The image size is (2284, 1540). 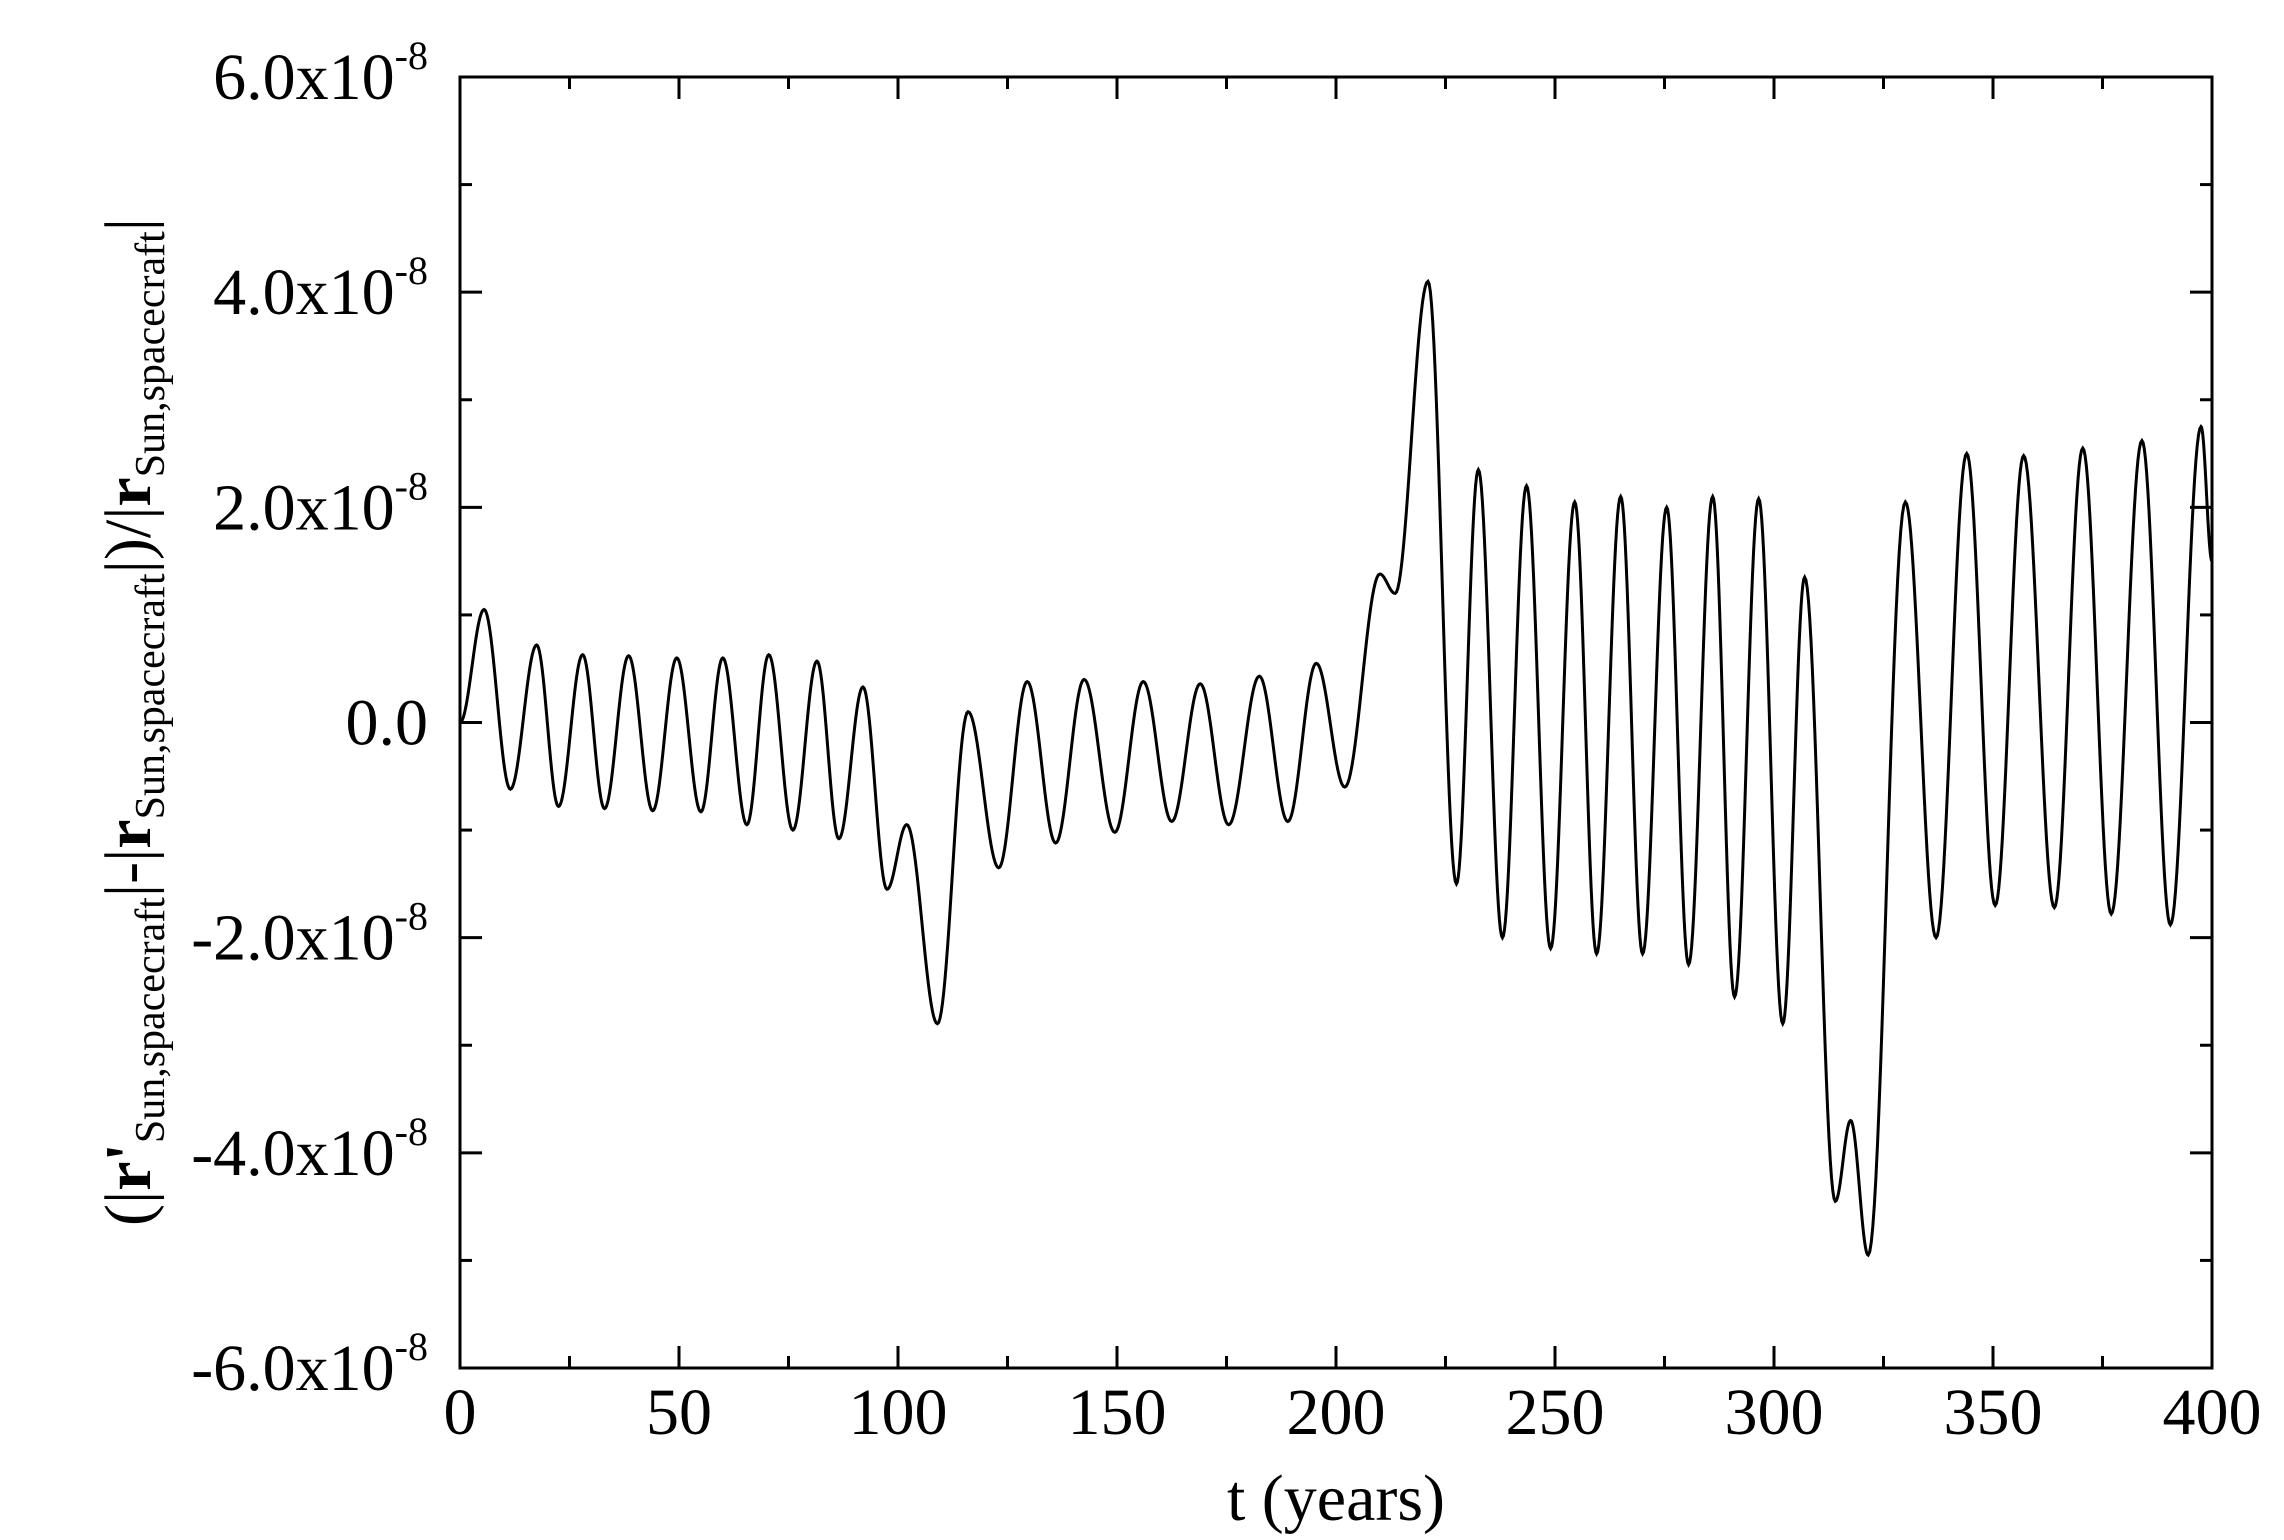 What do you see at coordinates (128, 873) in the screenshot?
I see `y-title-minus: |-|` at bounding box center [128, 873].